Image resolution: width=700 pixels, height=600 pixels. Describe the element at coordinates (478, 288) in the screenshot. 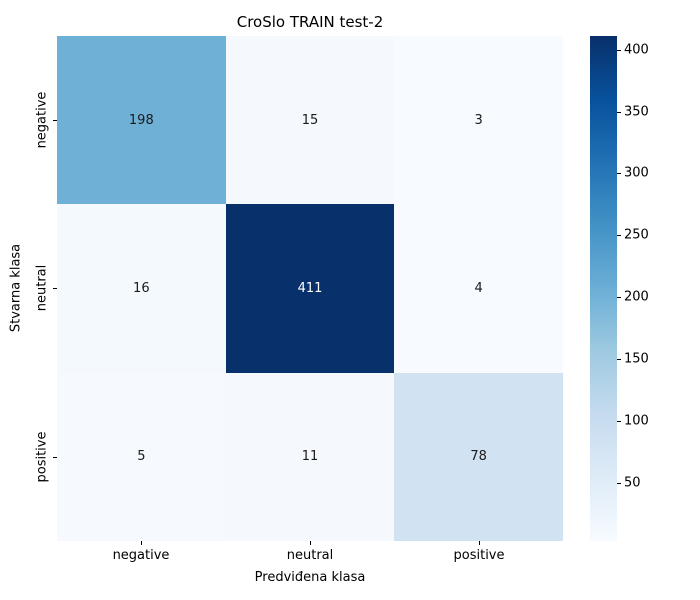

I see `heatmap-cell: 4` at that location.